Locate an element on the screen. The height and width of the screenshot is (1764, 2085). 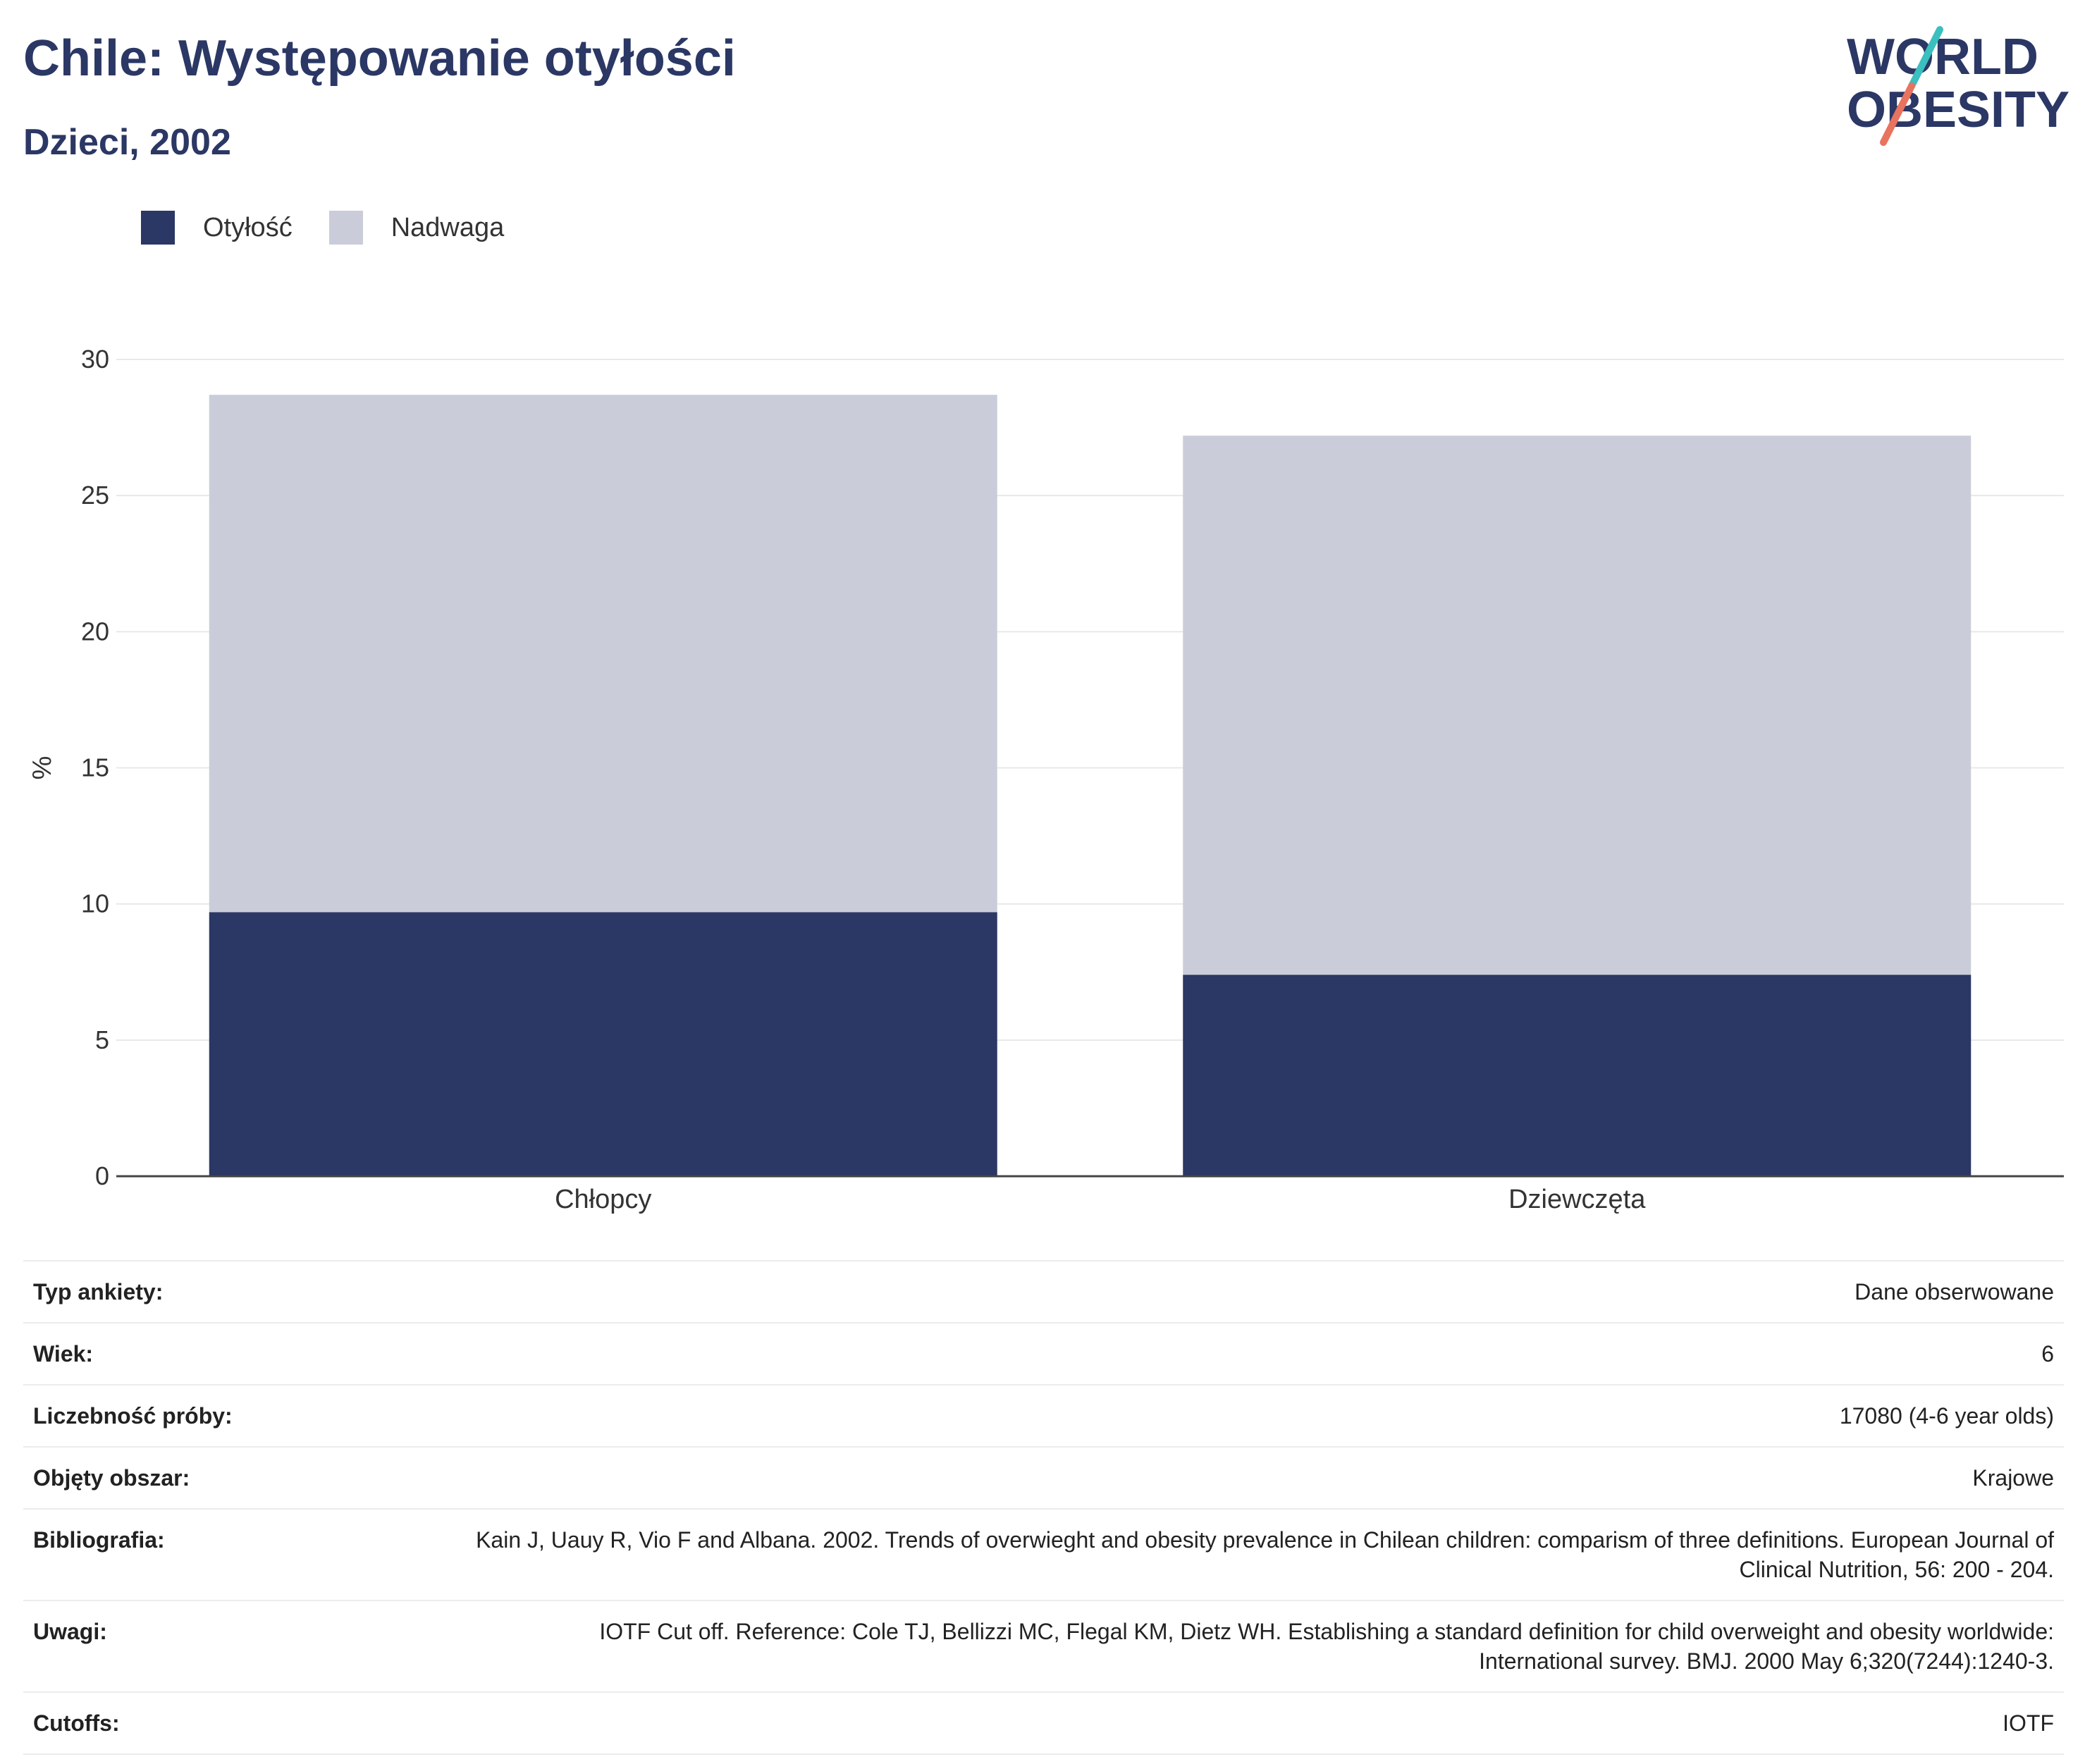
y-tick-label: 30 is located at coordinates (95, 359).